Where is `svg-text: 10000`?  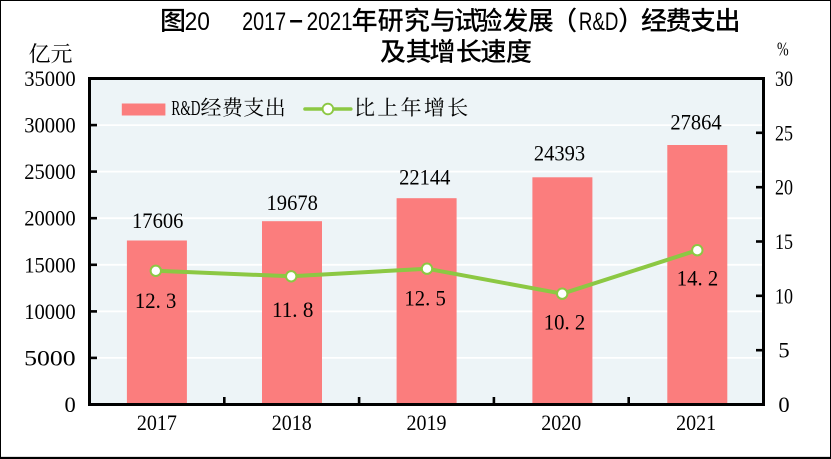 svg-text: 10000 is located at coordinates (50, 311).